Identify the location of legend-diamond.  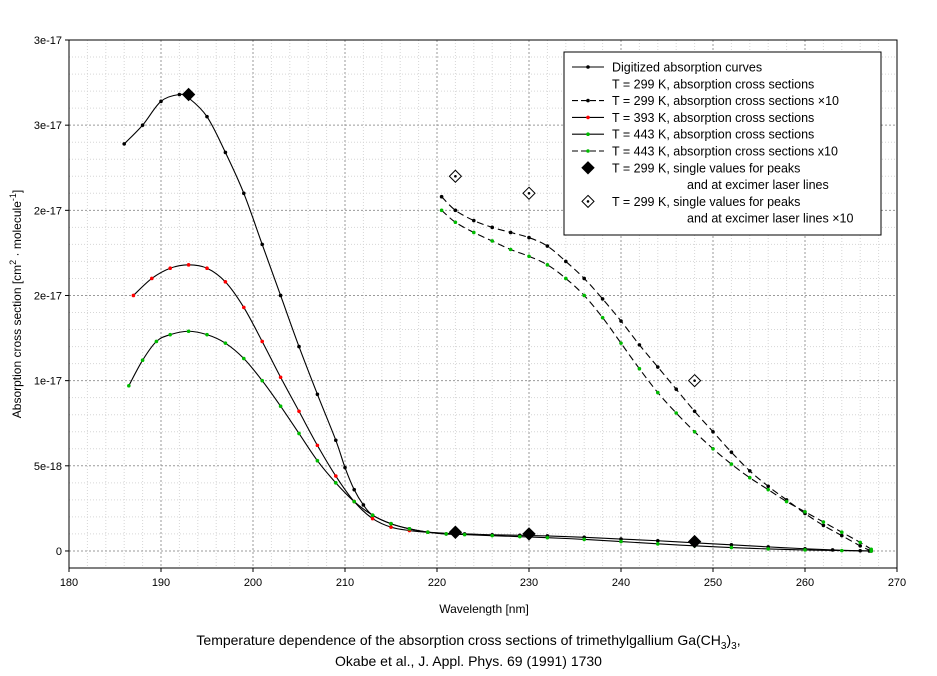
(588, 168).